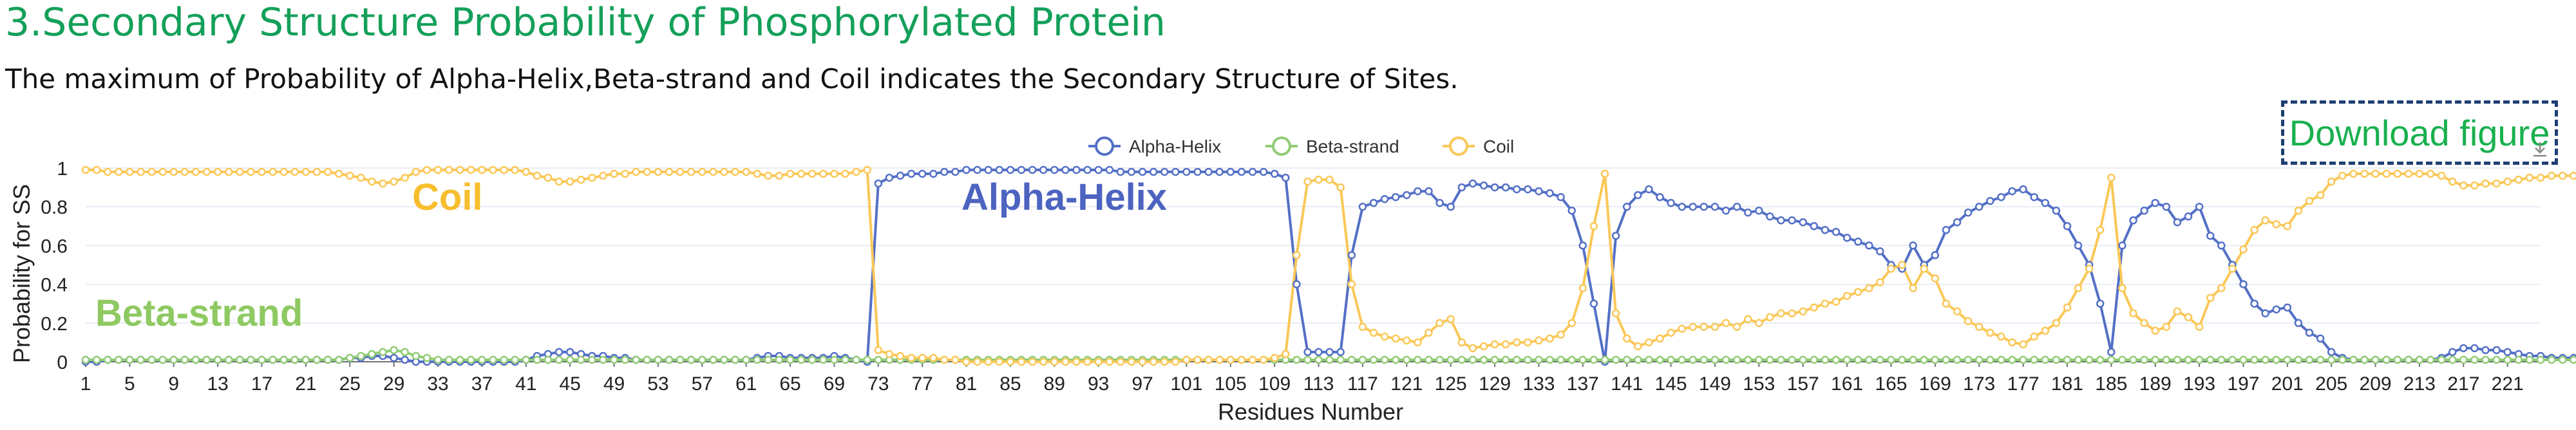 Image resolution: width=2576 pixels, height=430 pixels. What do you see at coordinates (2243, 384) in the screenshot?
I see `x-tick-label: 197` at bounding box center [2243, 384].